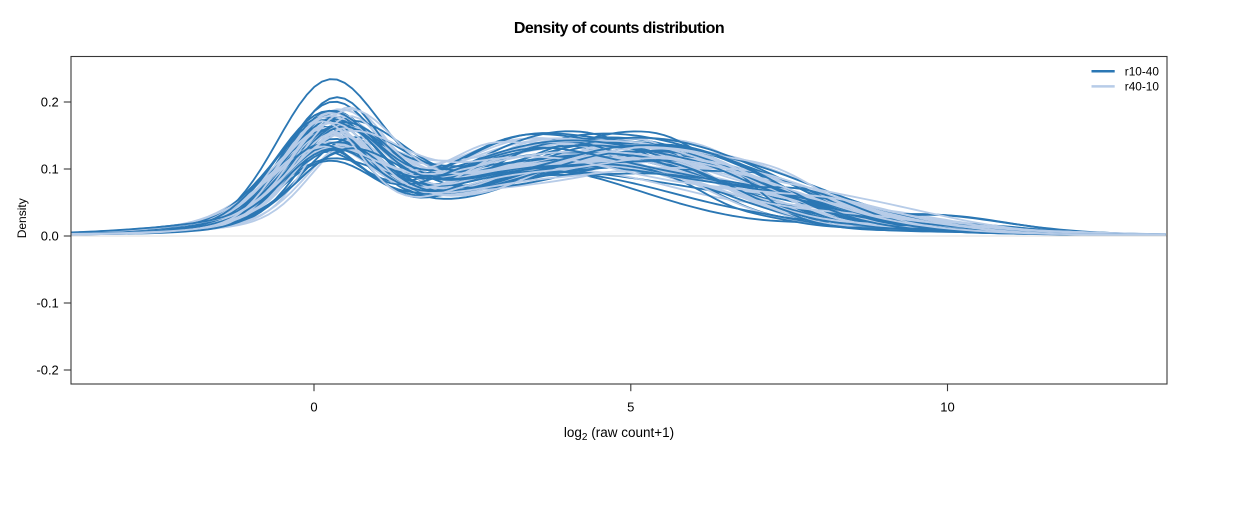  I want to click on svg-text: 5, so click(630, 407).